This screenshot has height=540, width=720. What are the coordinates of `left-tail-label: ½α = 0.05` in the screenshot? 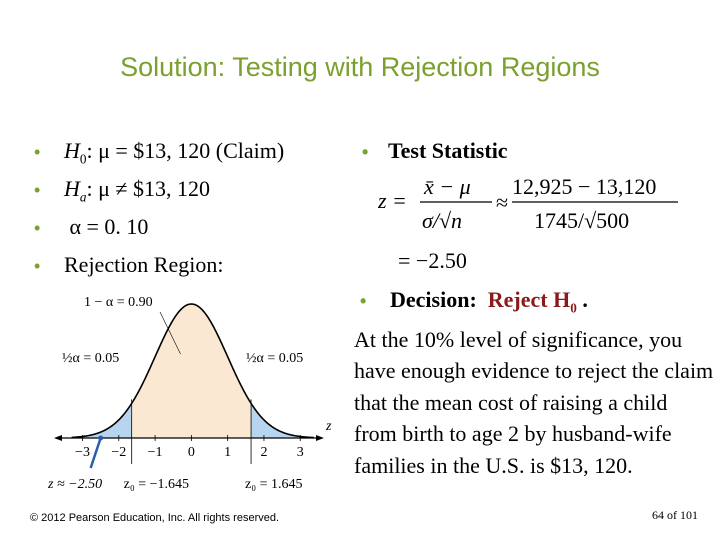 It's located at (90, 358).